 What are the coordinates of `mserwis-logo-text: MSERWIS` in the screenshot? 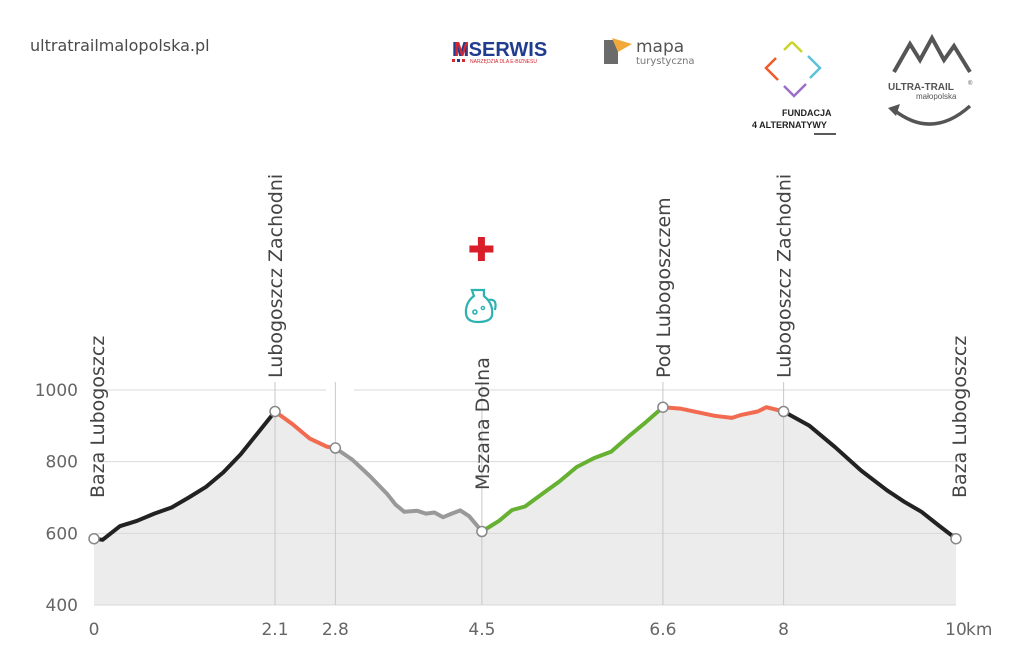 It's located at (499, 50).